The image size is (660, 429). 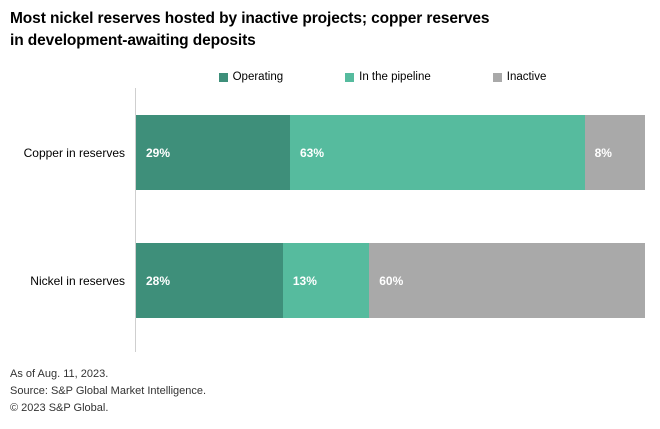 I want to click on legend-item-operating: Operating, so click(x=251, y=77).